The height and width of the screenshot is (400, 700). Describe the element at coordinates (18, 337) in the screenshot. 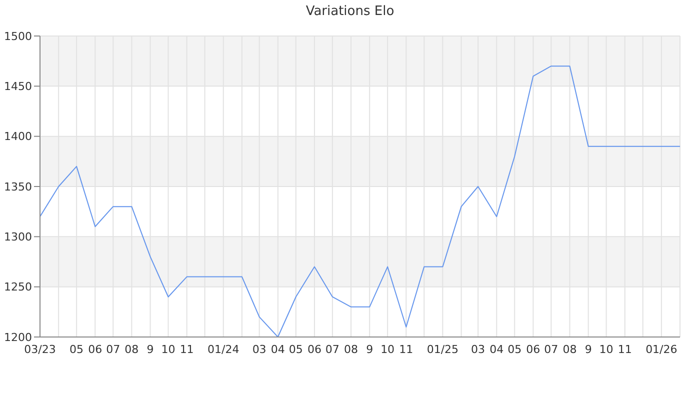

I see `y-tick-label: 1200` at that location.